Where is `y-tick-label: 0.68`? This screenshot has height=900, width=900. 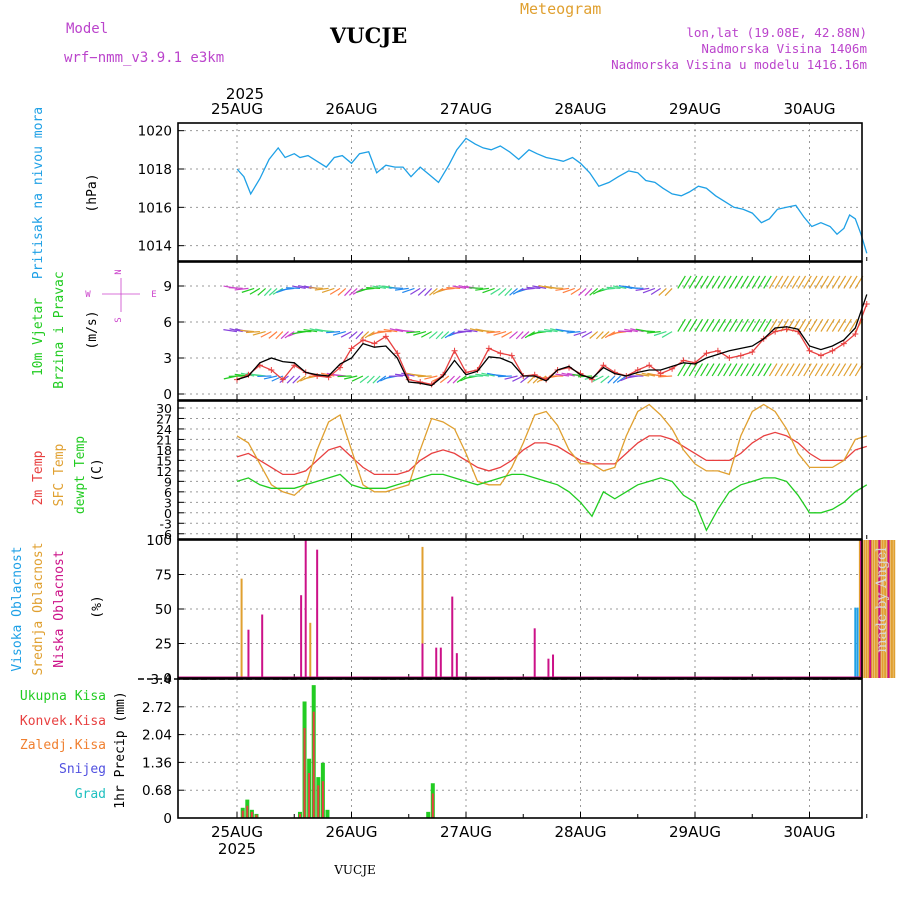
y-tick-label: 0.68 is located at coordinates (157, 791).